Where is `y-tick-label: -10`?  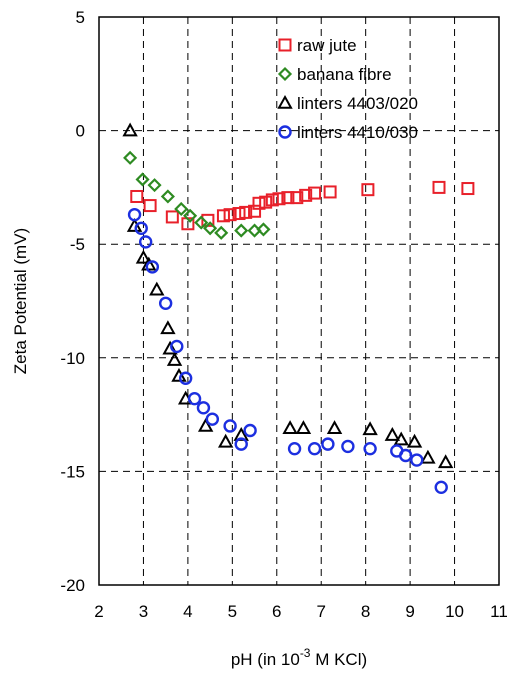 y-tick-label: -10 is located at coordinates (72, 358).